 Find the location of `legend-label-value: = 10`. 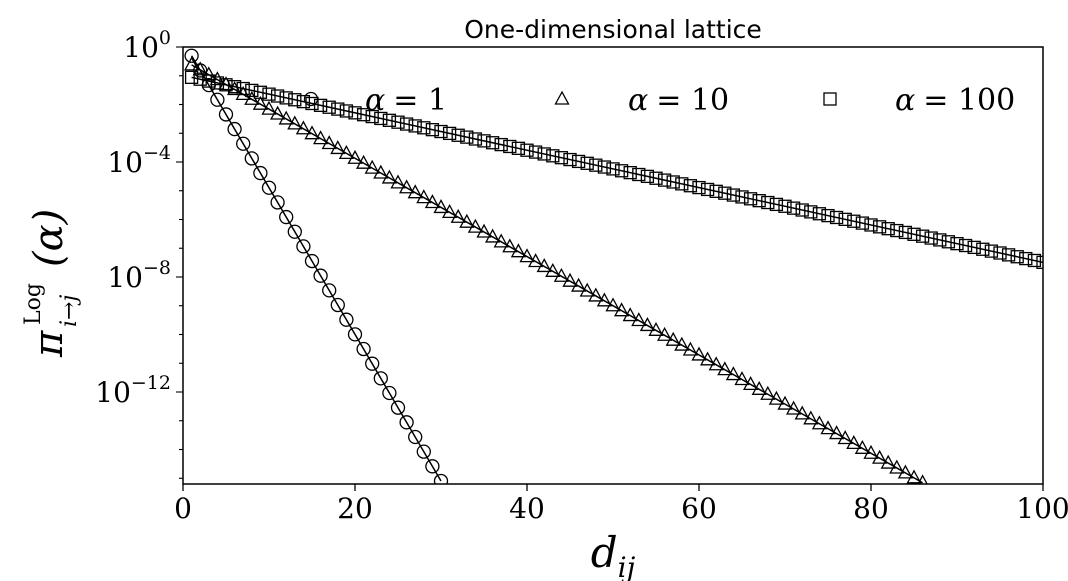

legend-label-value: = 10 is located at coordinates (692, 100).